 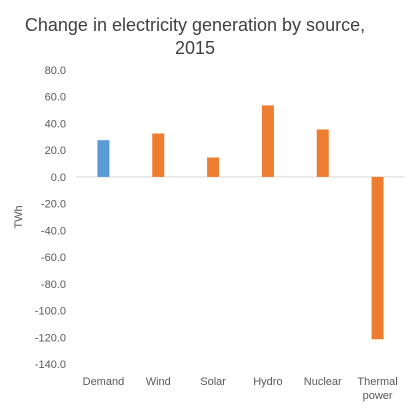 I want to click on y-tick-label: 0.0, so click(x=58, y=178).